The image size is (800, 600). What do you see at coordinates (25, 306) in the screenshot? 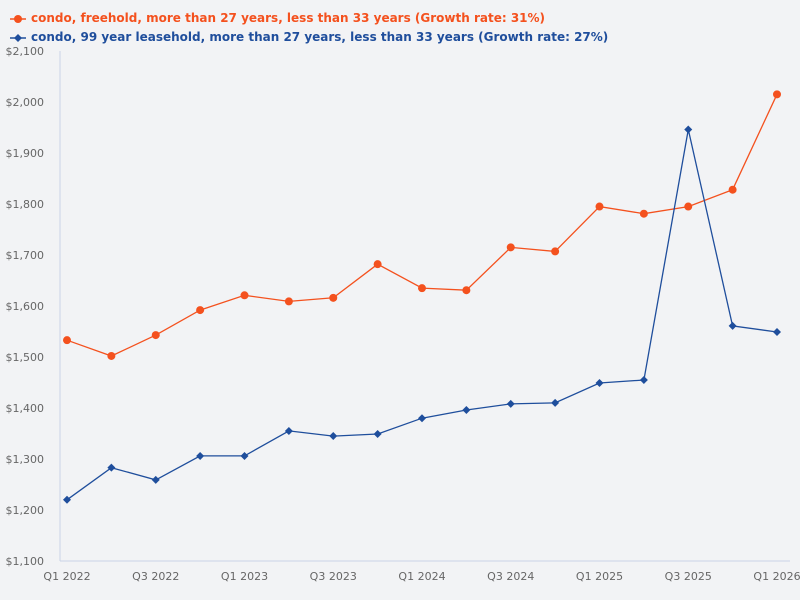
I see `y-tick-label: $1,600` at bounding box center [25, 306].